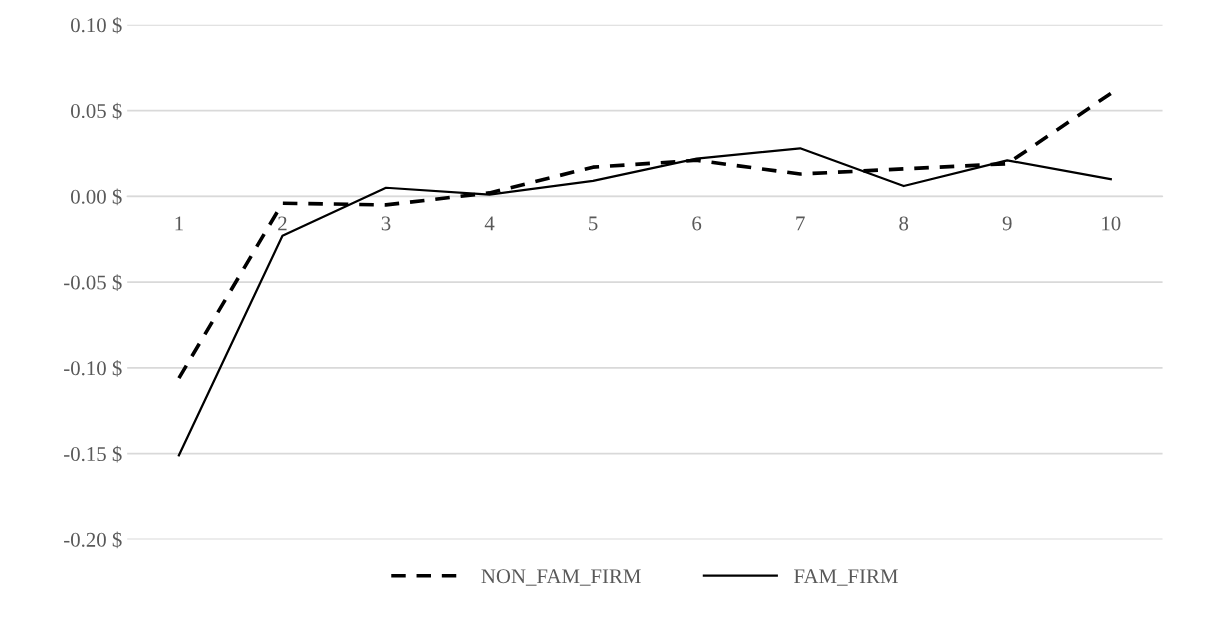 The height and width of the screenshot is (620, 1211). Describe the element at coordinates (593, 223) in the screenshot. I see `x-tick-label: 5` at that location.